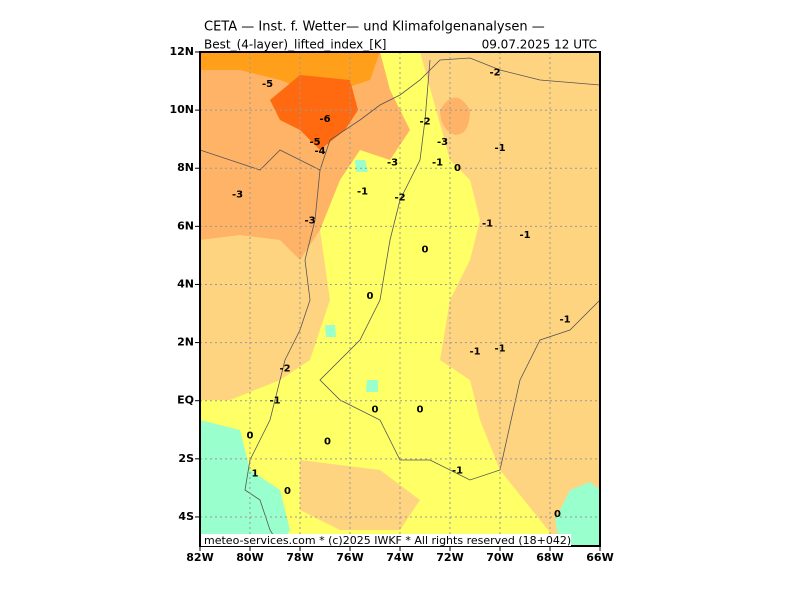  Describe the element at coordinates (324, 119) in the screenshot. I see `contour-label: -6` at that location.